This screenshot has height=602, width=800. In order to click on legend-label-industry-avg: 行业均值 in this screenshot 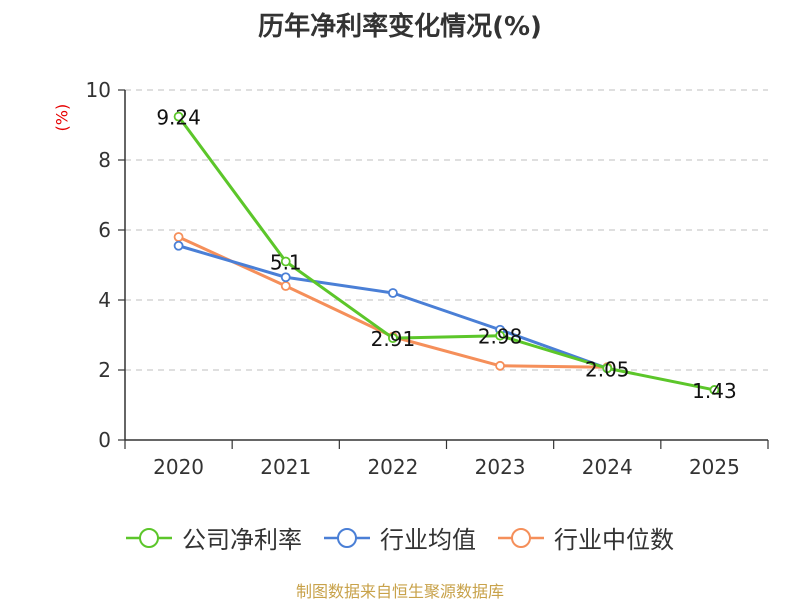, I will do `click(428, 540)`.